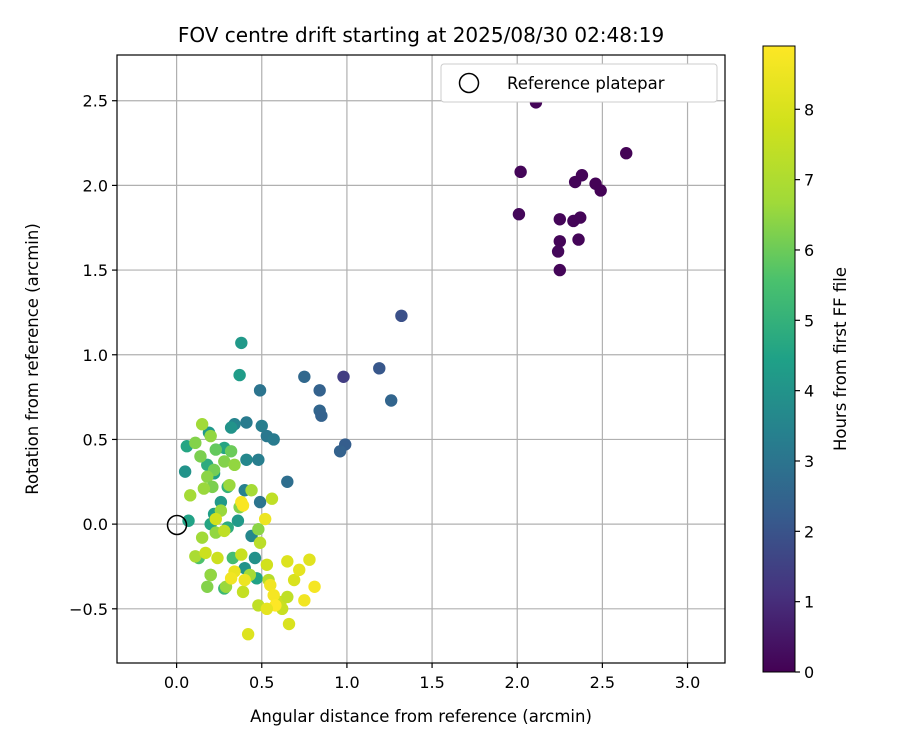 The width and height of the screenshot is (900, 750). Describe the element at coordinates (421, 716) in the screenshot. I see `x-axis-label: Angular distance from reference (arcmin)` at that location.